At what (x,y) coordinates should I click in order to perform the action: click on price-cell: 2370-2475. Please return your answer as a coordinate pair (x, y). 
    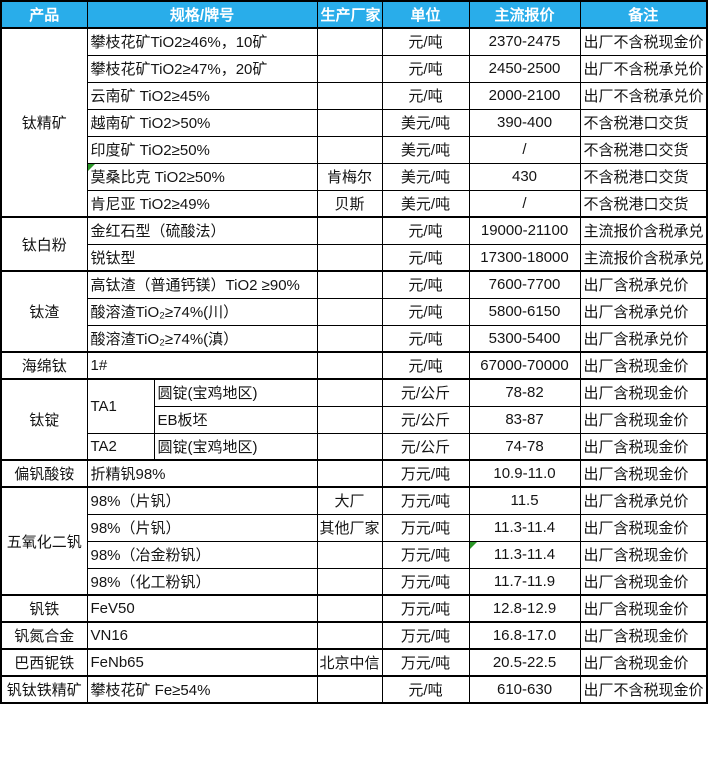
    Looking at the image, I should click on (524, 41).